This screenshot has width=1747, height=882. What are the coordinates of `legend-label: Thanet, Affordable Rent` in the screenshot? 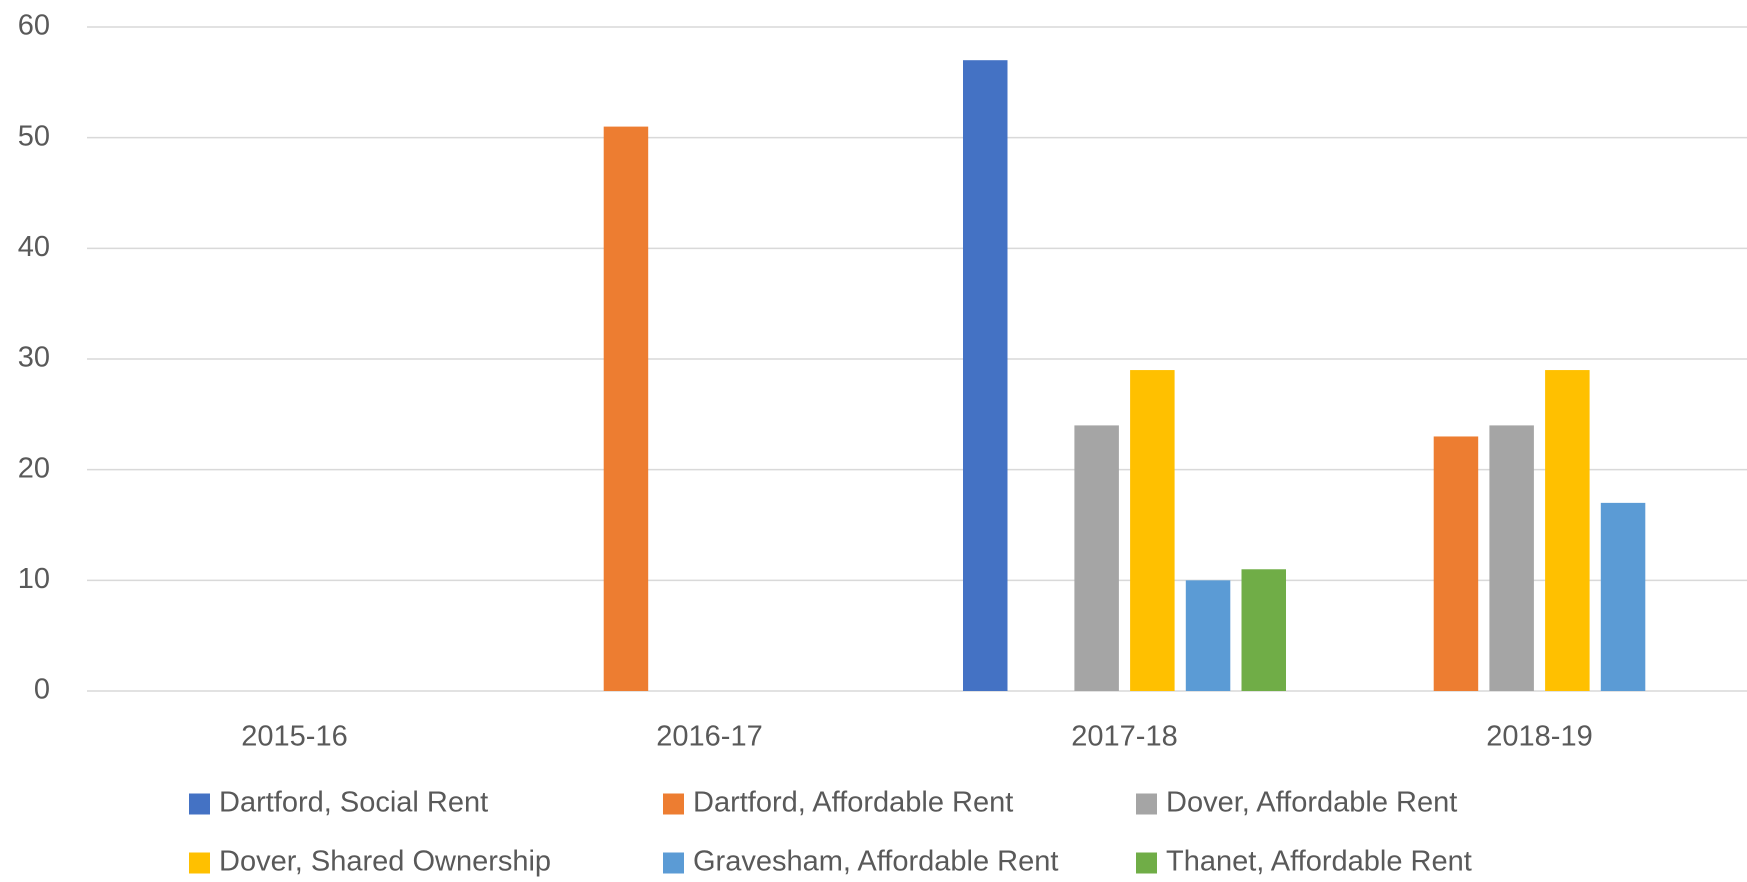 It's located at (1319, 862).